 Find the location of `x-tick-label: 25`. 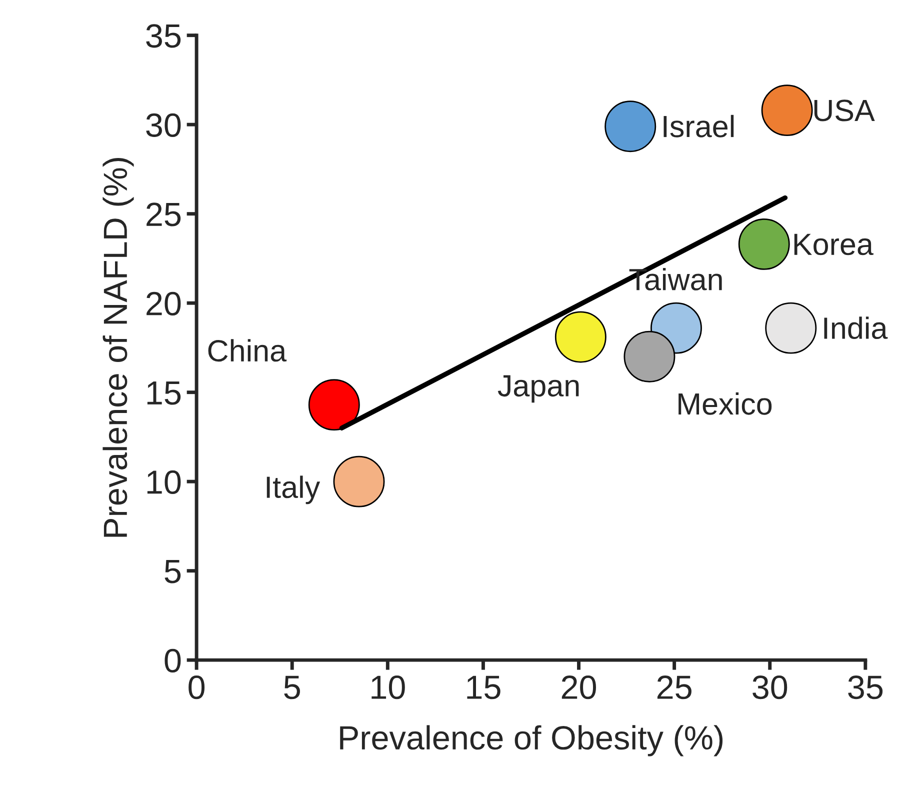

x-tick-label: 25 is located at coordinates (674, 688).